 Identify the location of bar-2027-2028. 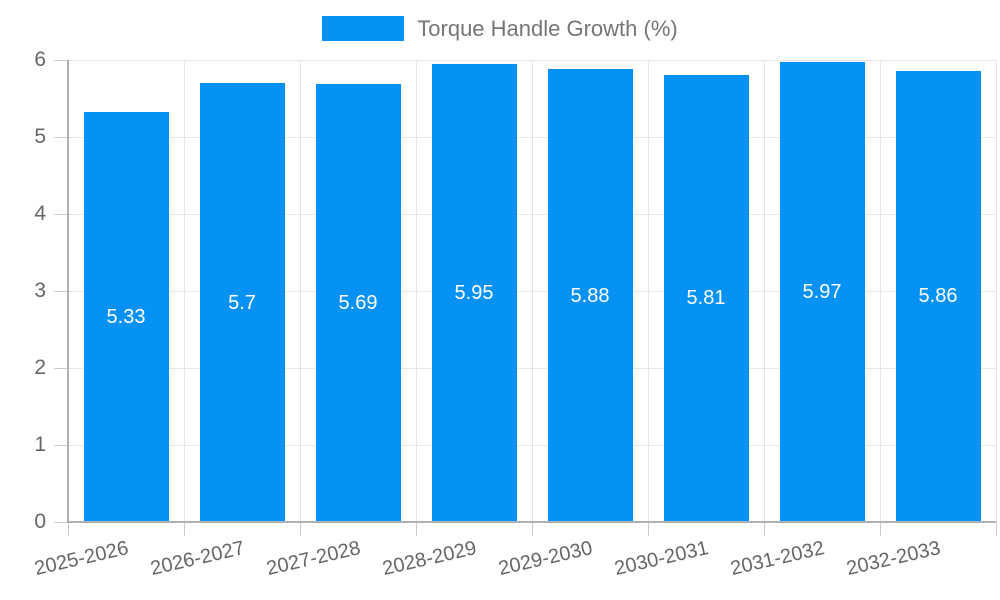
(358, 302).